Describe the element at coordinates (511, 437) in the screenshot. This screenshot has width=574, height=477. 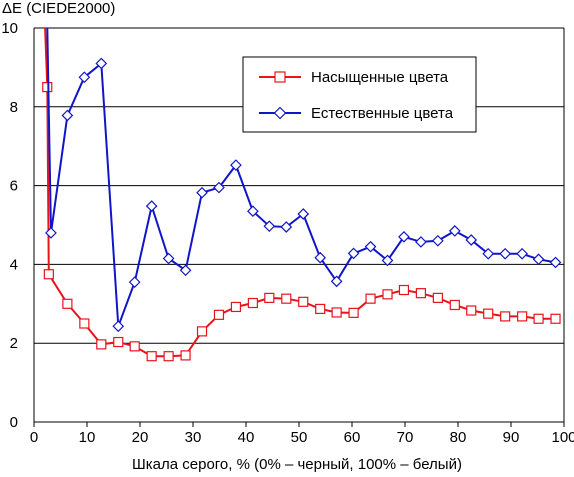
I see `x-tick-label: 90` at that location.